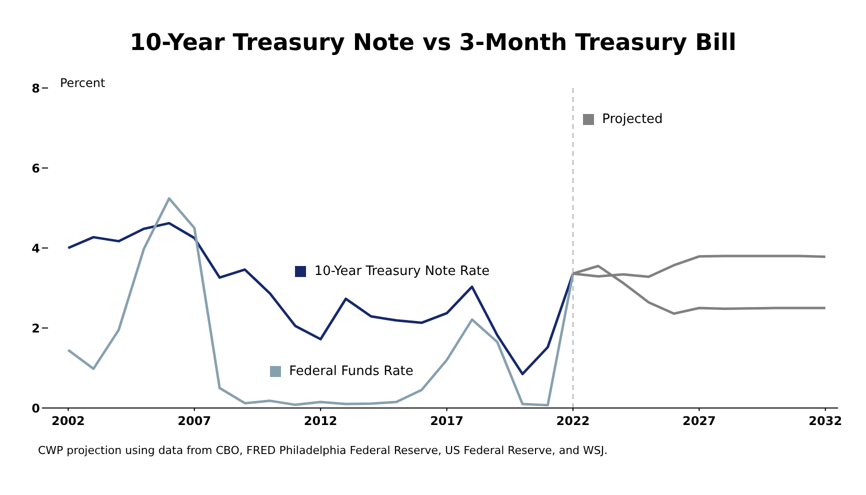 This screenshot has height=495, width=866. What do you see at coordinates (36, 168) in the screenshot?
I see `y-tick-label: 6` at bounding box center [36, 168].